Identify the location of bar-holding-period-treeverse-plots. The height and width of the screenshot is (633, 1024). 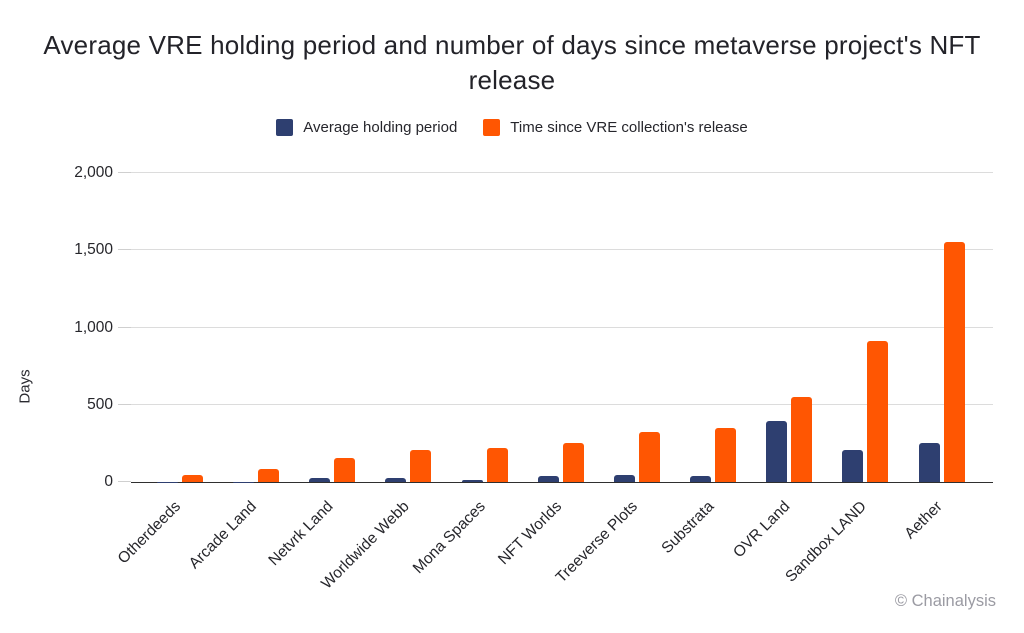
(624, 478).